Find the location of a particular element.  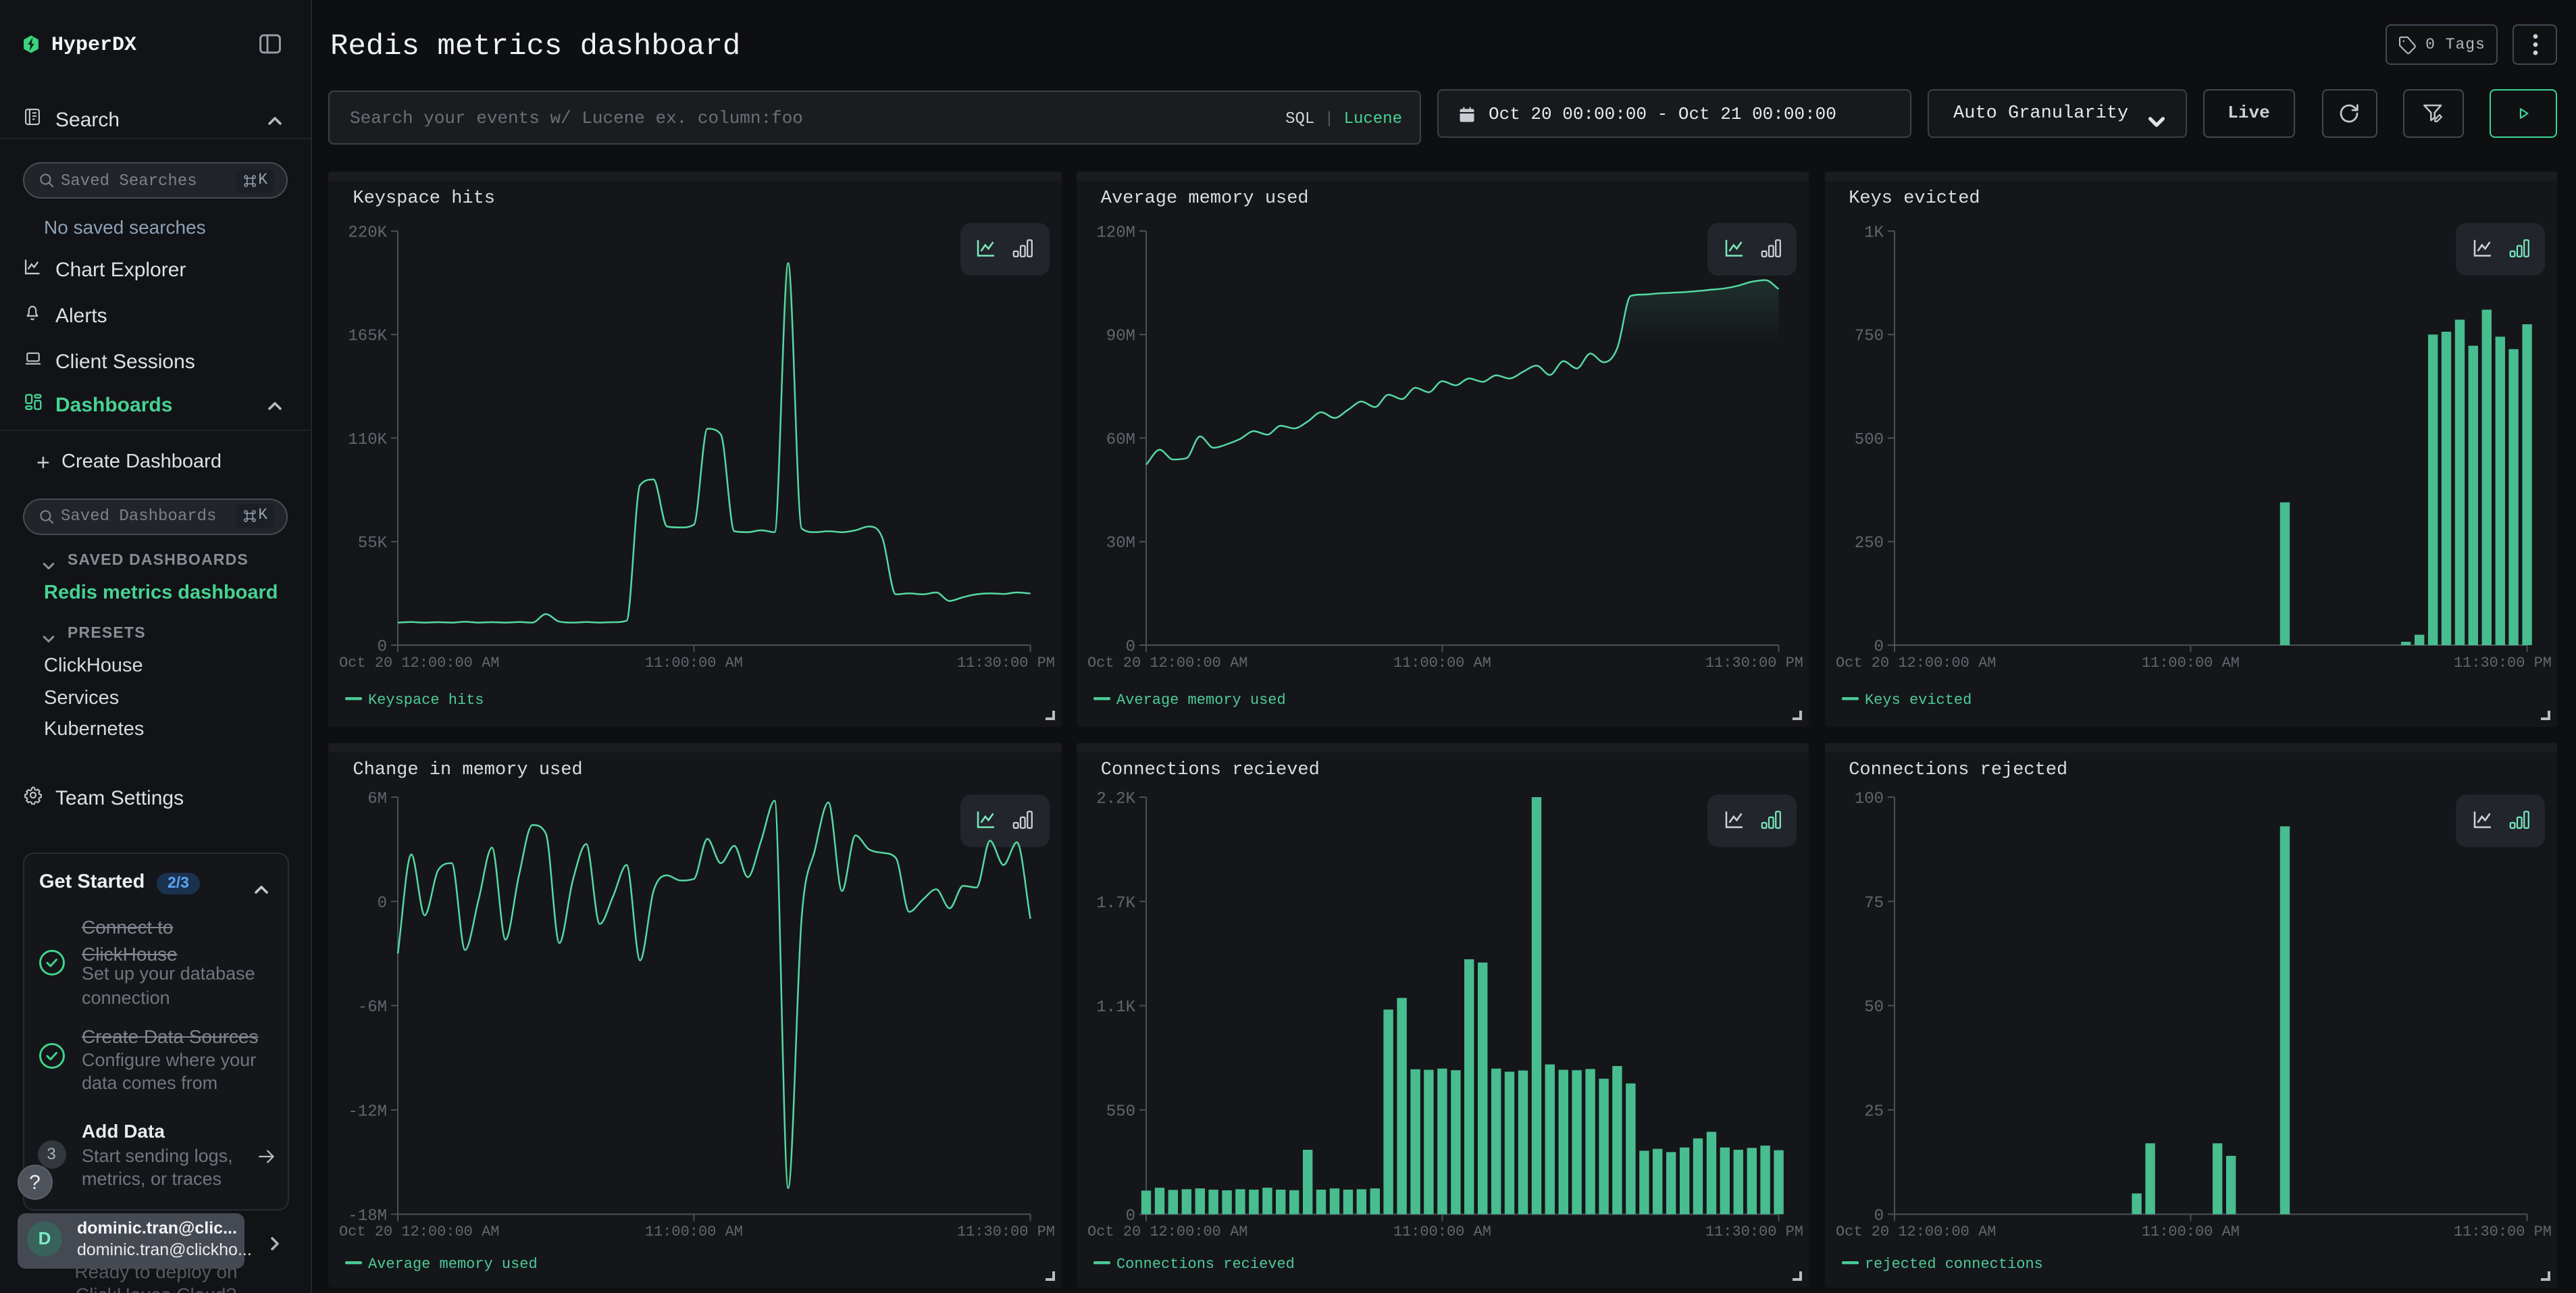

svg-text: 500 is located at coordinates (1868, 440).